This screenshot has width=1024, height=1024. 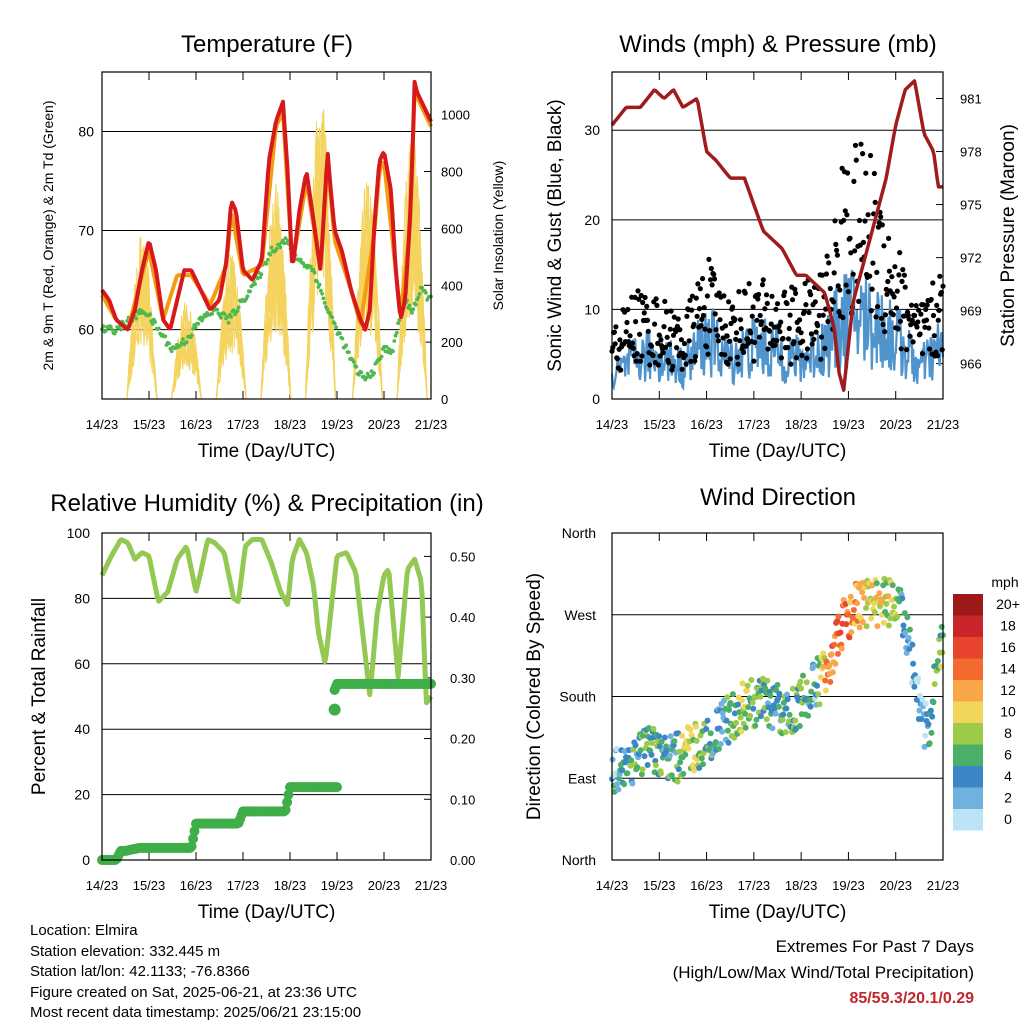 What do you see at coordinates (1008, 798) in the screenshot?
I see `legend-label: 2` at bounding box center [1008, 798].